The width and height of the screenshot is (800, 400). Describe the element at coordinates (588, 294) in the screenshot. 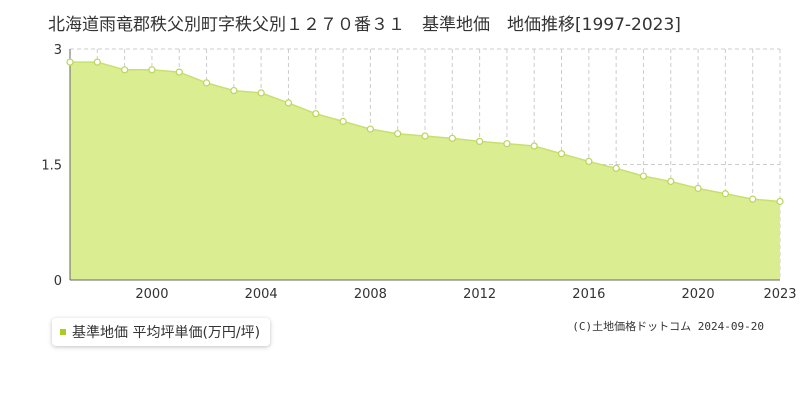

I see `x-tick-label: 2016` at that location.